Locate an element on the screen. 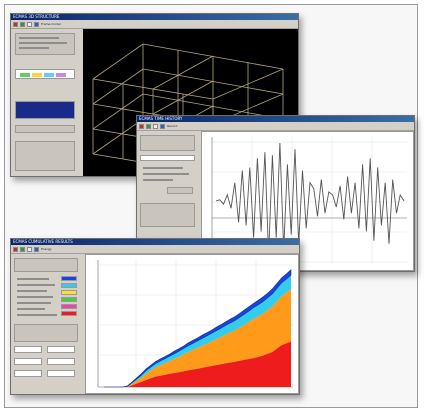 The height and width of the screenshot is (412, 424). color-scale-box is located at coordinates (45, 74).